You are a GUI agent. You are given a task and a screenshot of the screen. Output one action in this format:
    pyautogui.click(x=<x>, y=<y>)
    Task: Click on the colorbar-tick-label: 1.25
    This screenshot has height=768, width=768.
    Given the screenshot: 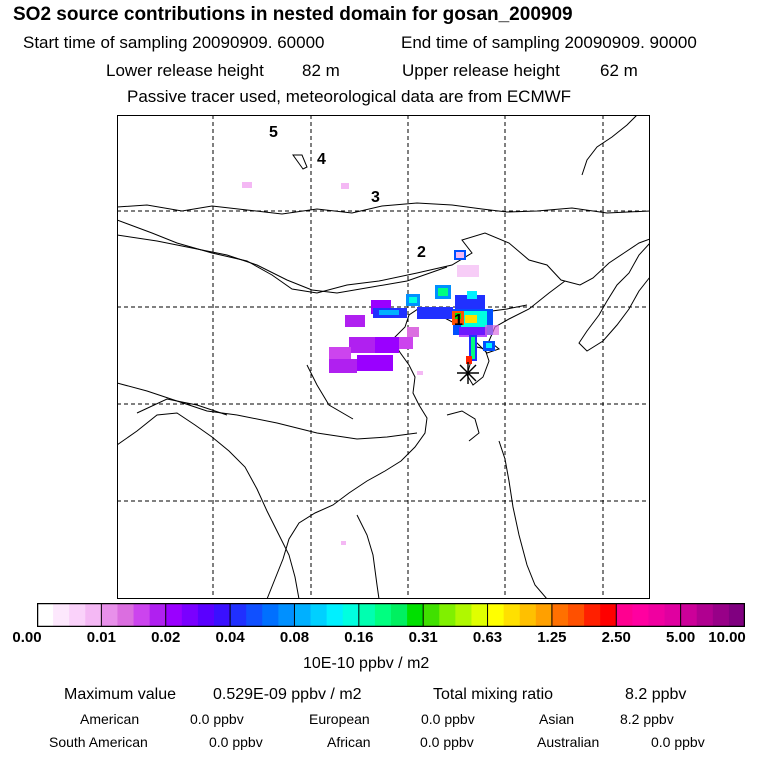 What is the action you would take?
    pyautogui.click(x=552, y=637)
    